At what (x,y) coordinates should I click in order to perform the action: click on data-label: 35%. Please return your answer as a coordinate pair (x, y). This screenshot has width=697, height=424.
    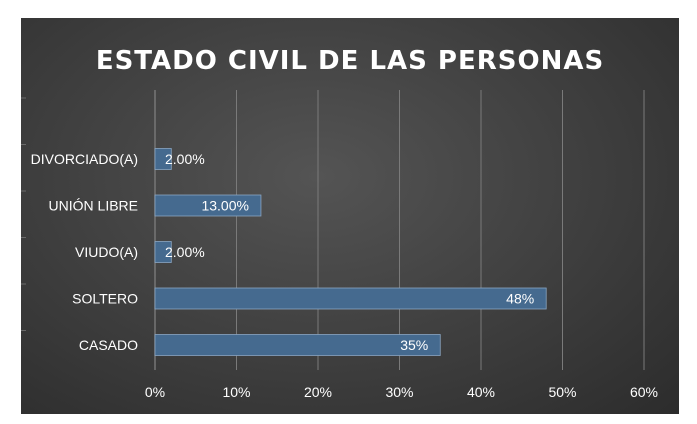
    Looking at the image, I should click on (414, 345).